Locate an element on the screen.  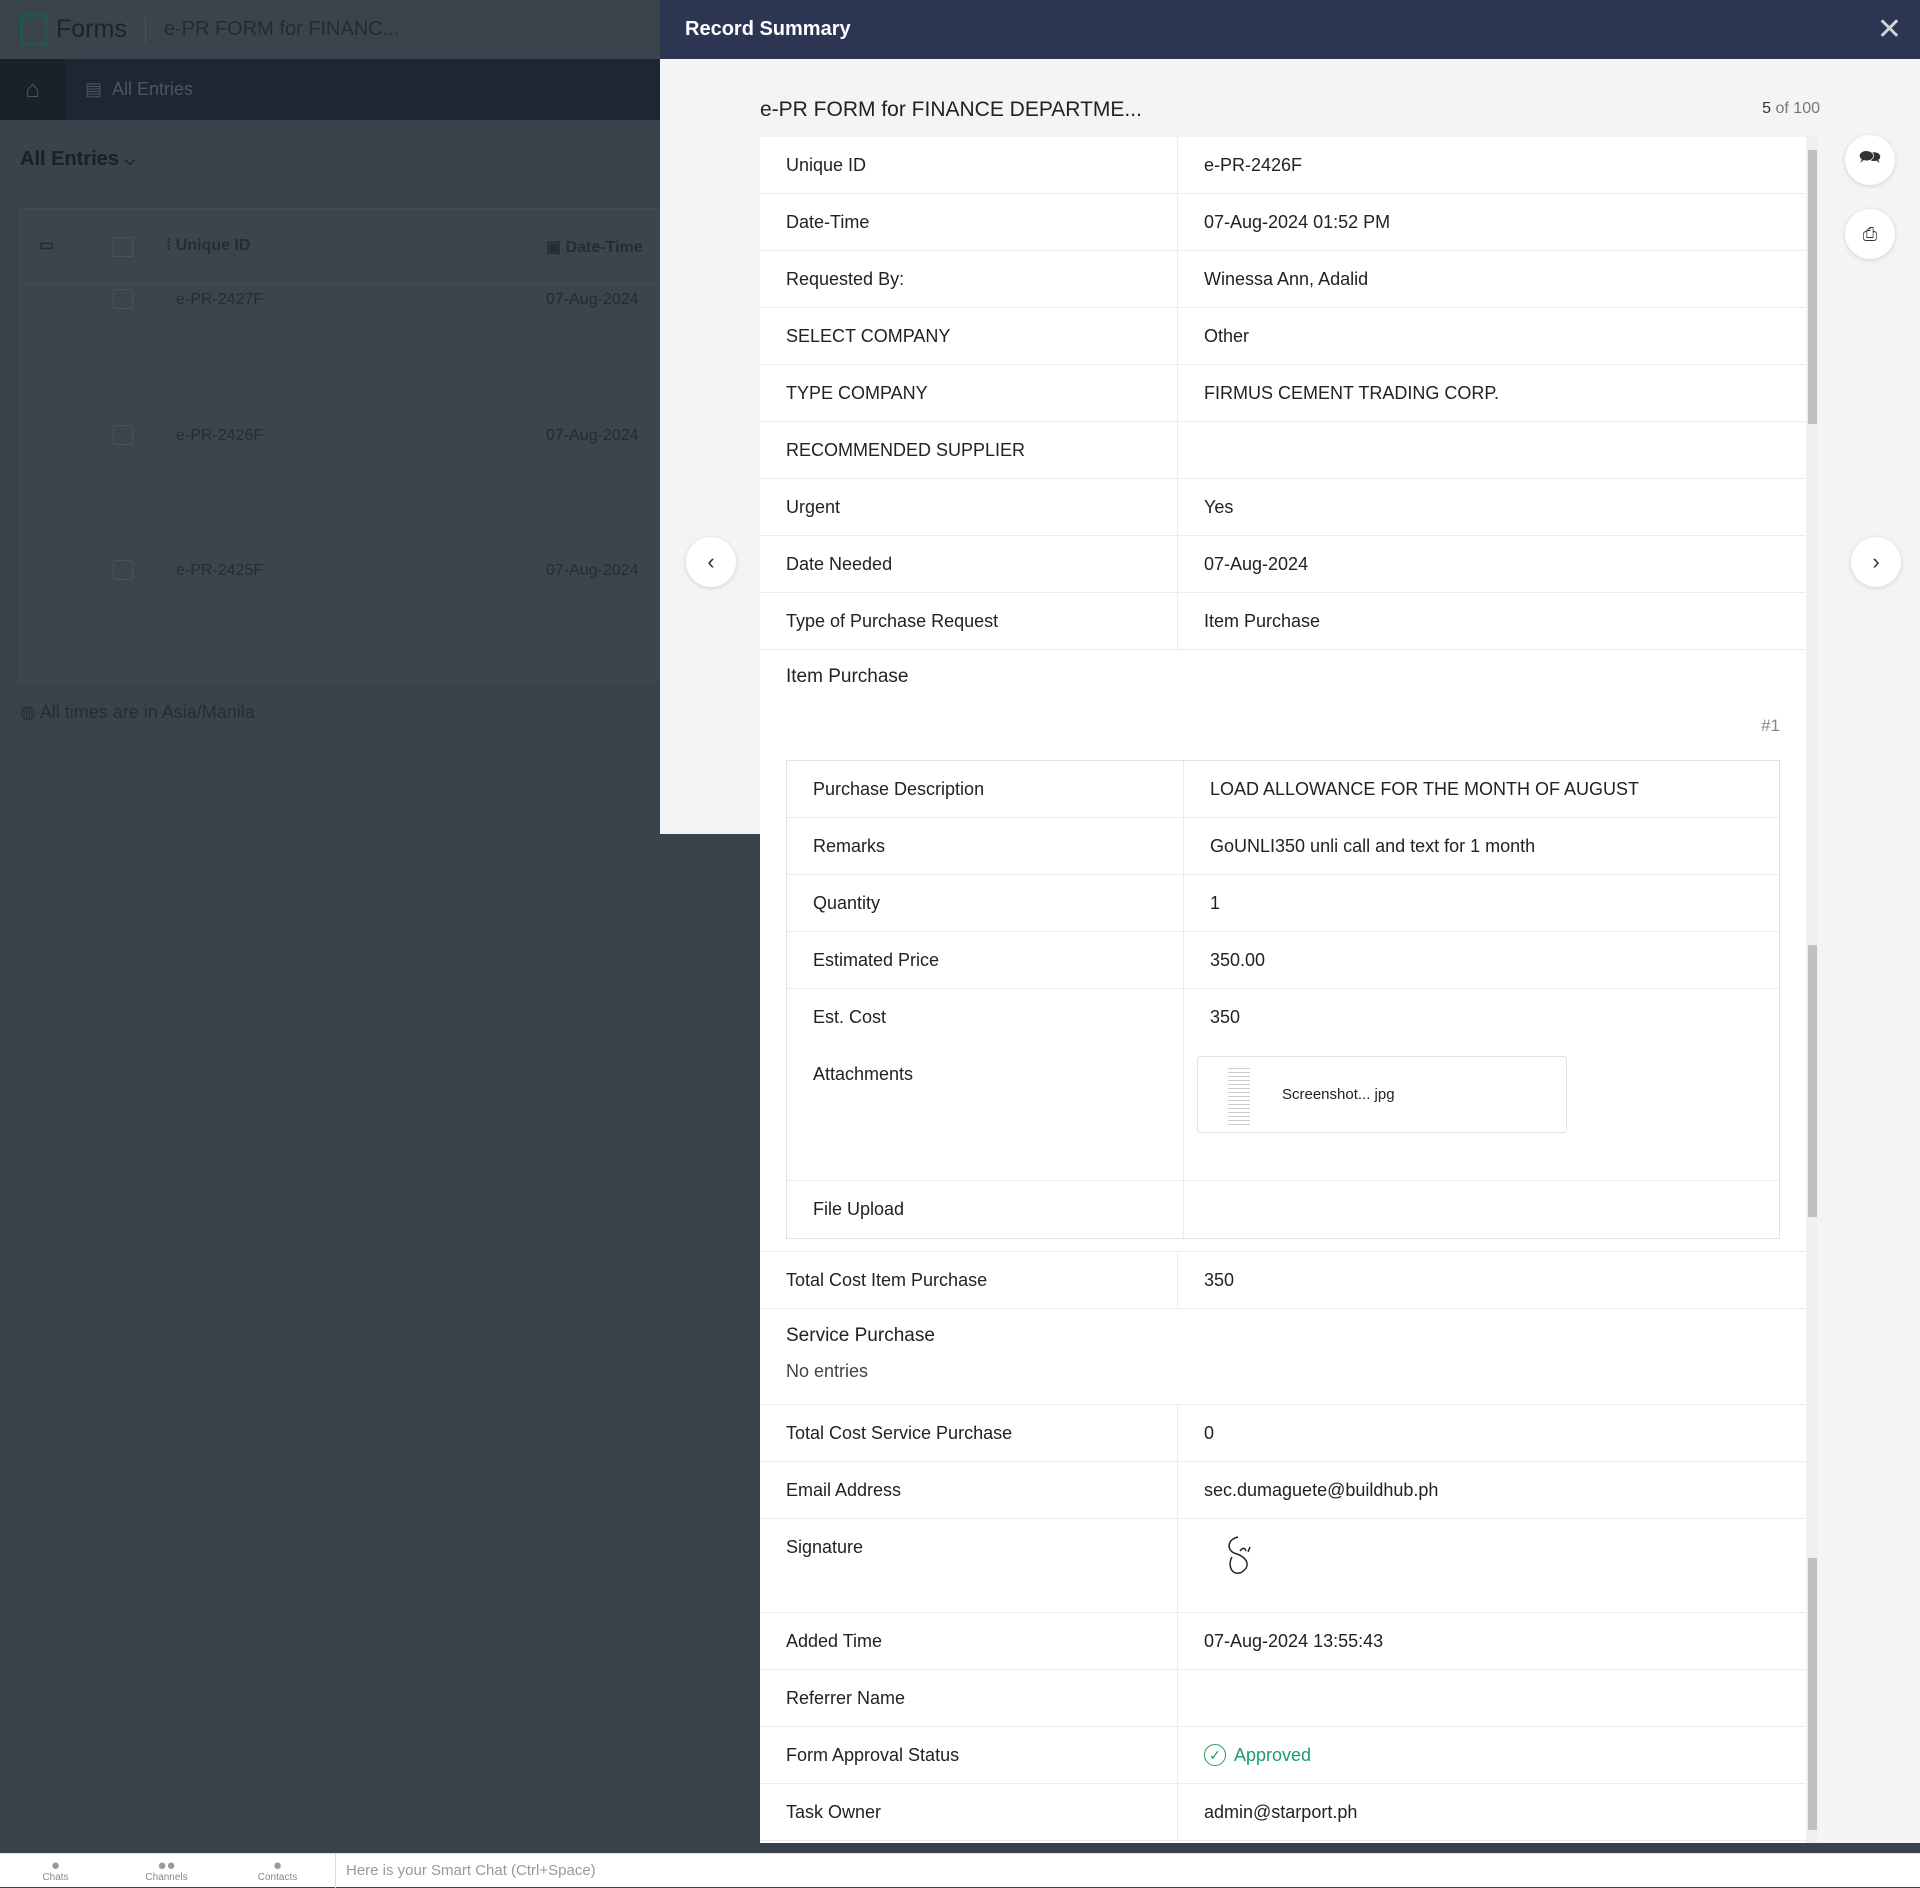
entry-index: #1 is located at coordinates (1770, 725).